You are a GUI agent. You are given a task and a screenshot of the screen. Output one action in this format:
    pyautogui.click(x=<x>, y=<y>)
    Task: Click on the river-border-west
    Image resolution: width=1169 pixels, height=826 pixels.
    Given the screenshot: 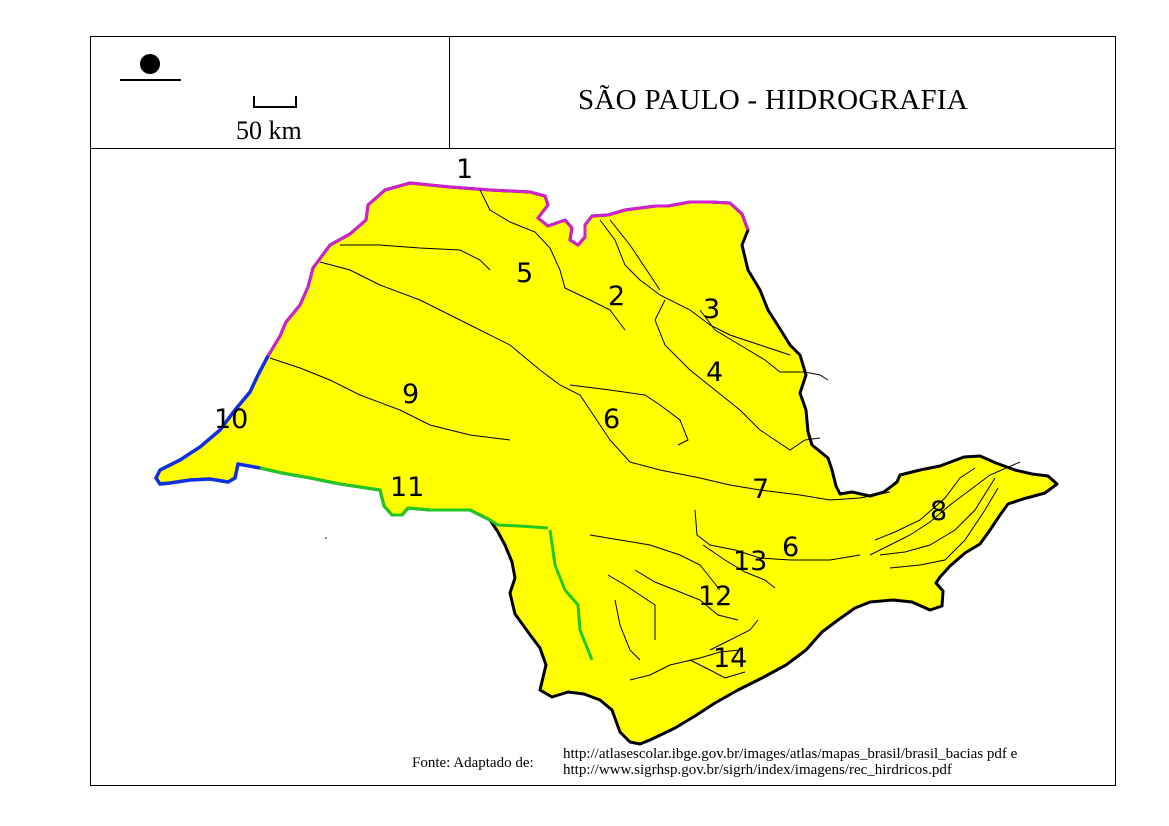 What is the action you would take?
    pyautogui.click(x=211, y=420)
    